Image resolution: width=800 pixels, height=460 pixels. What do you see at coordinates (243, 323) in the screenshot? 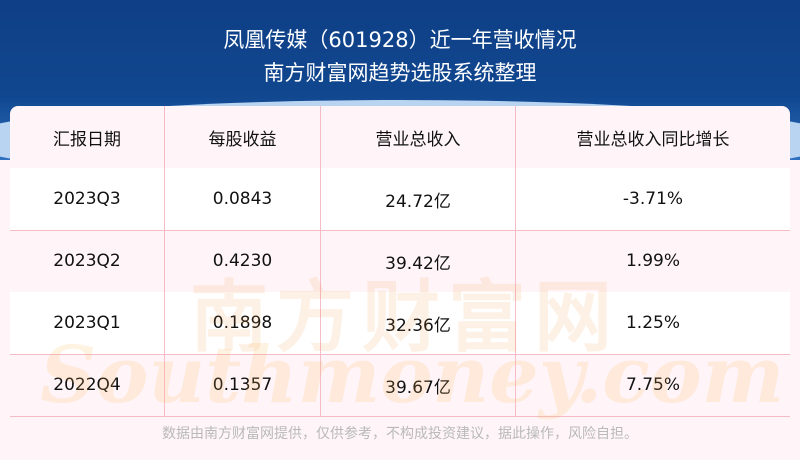
I see `table-cell: 0.1898` at bounding box center [243, 323].